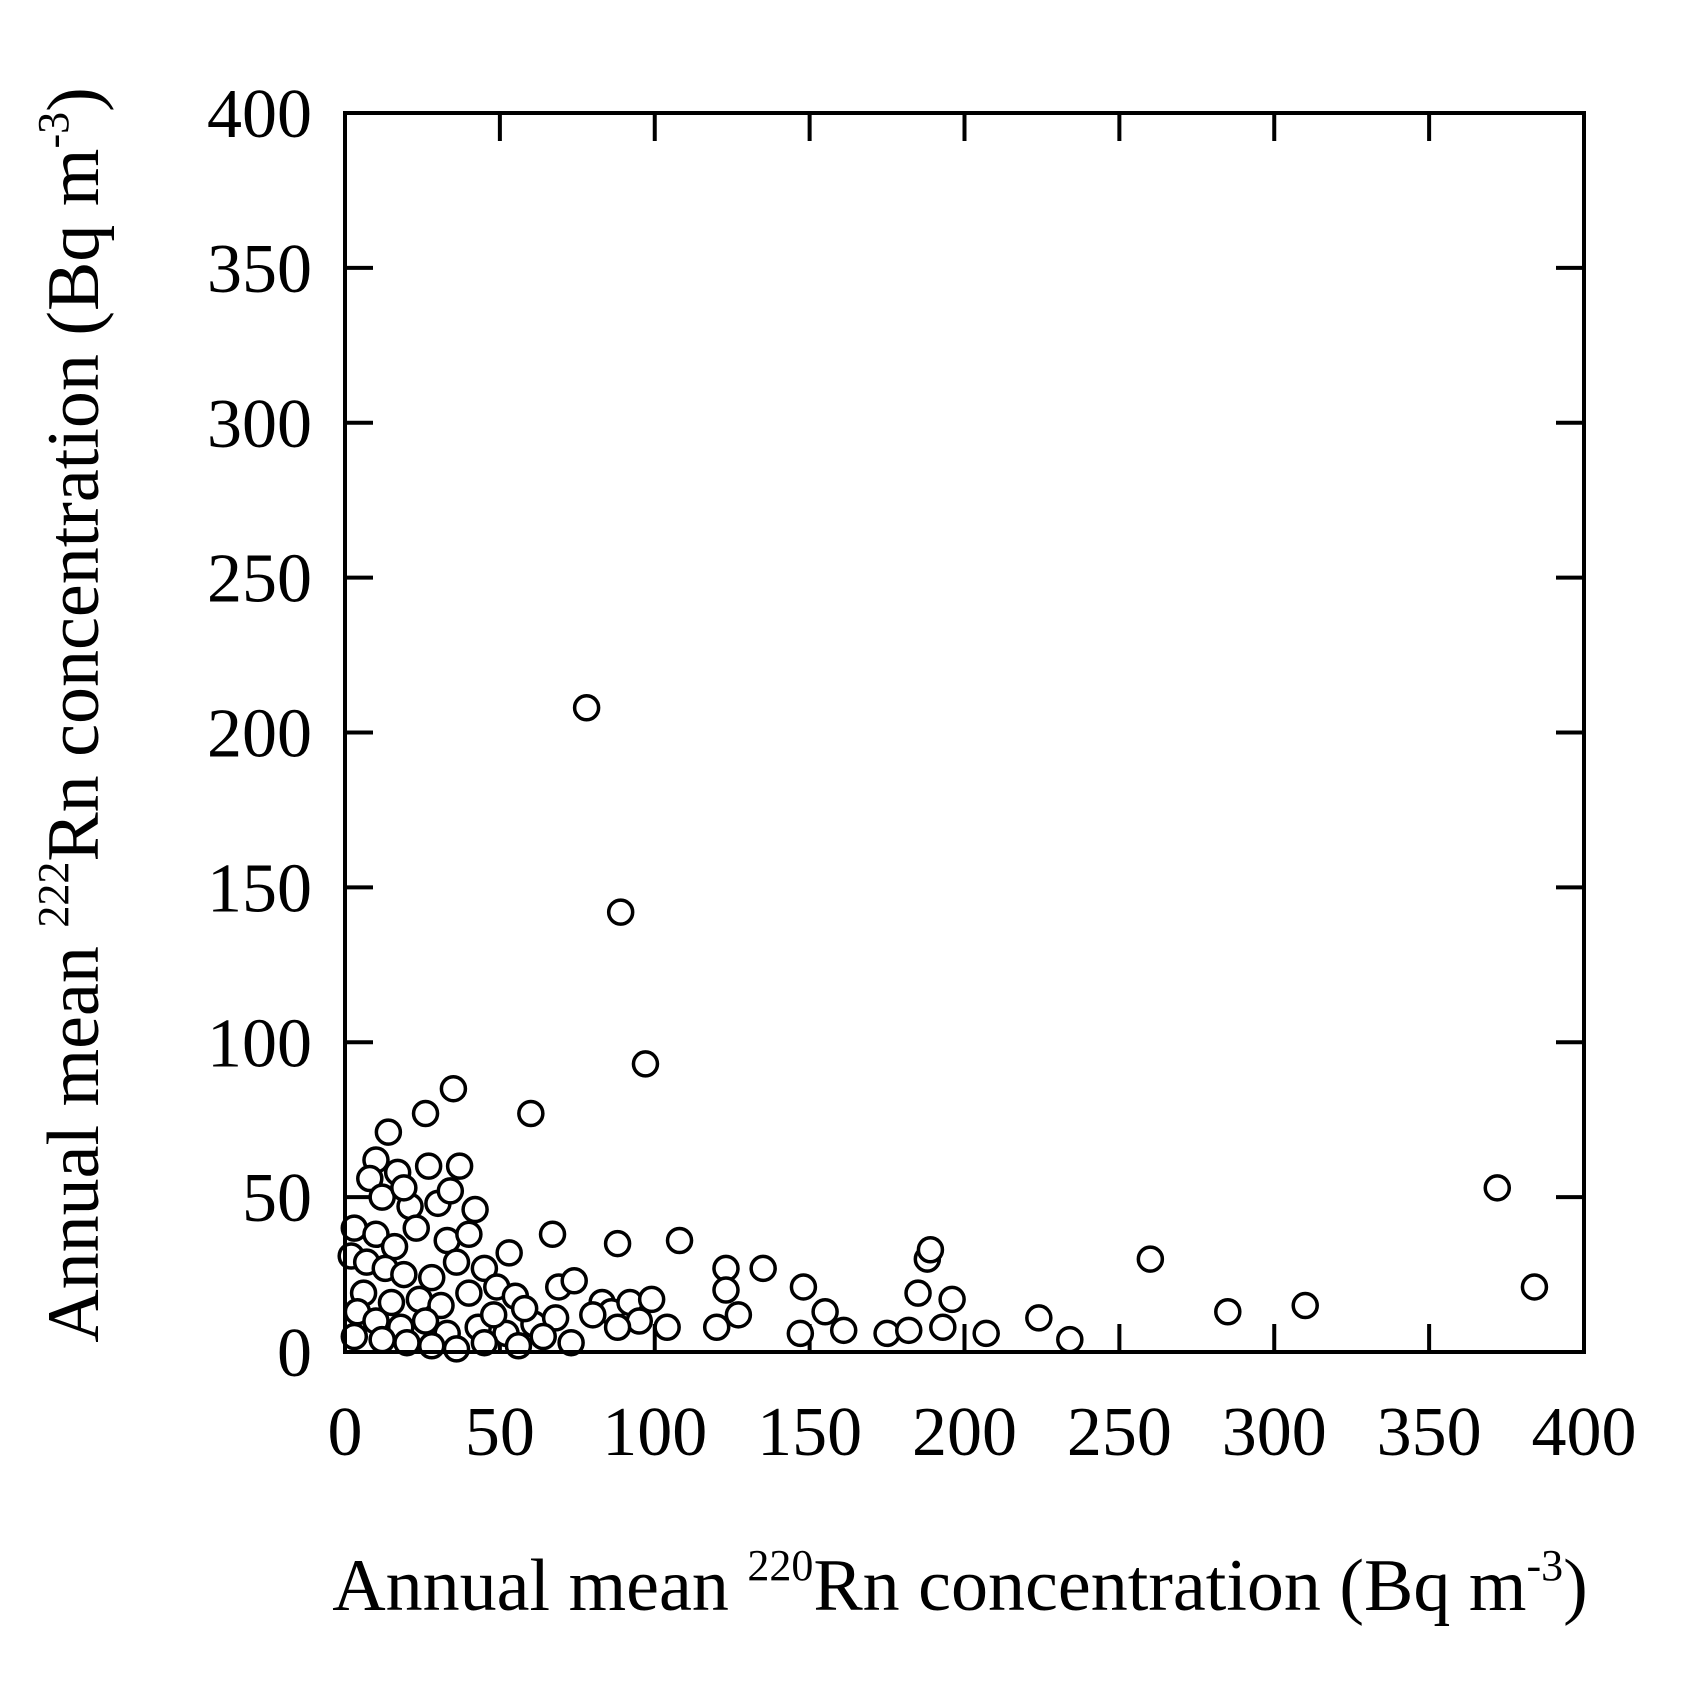  Describe the element at coordinates (259, 269) in the screenshot. I see `y-tick-label: 350` at that location.